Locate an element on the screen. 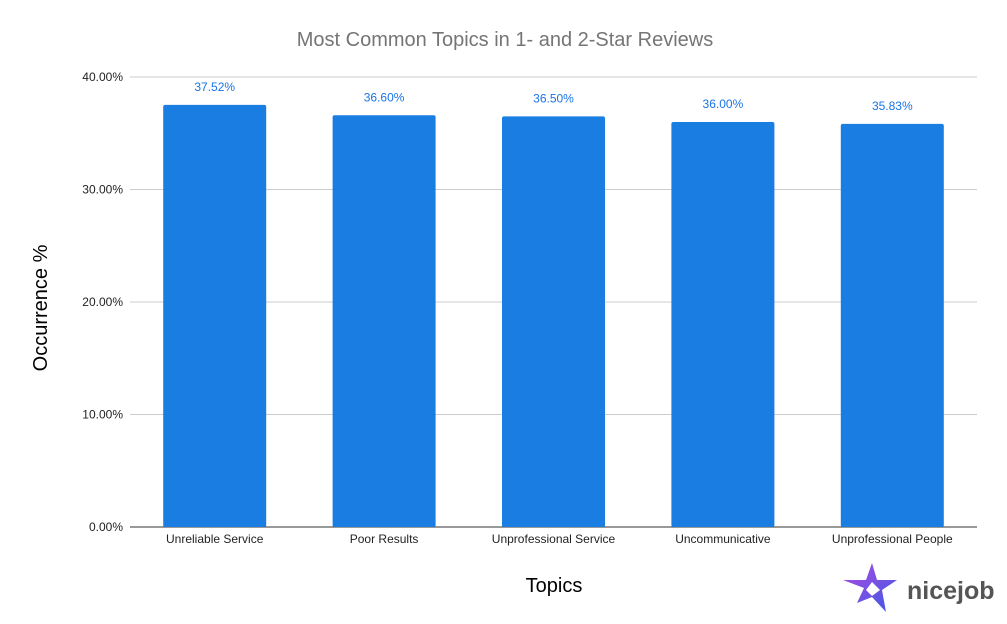  y-axis-label: Occurrence % is located at coordinates (41, 307).